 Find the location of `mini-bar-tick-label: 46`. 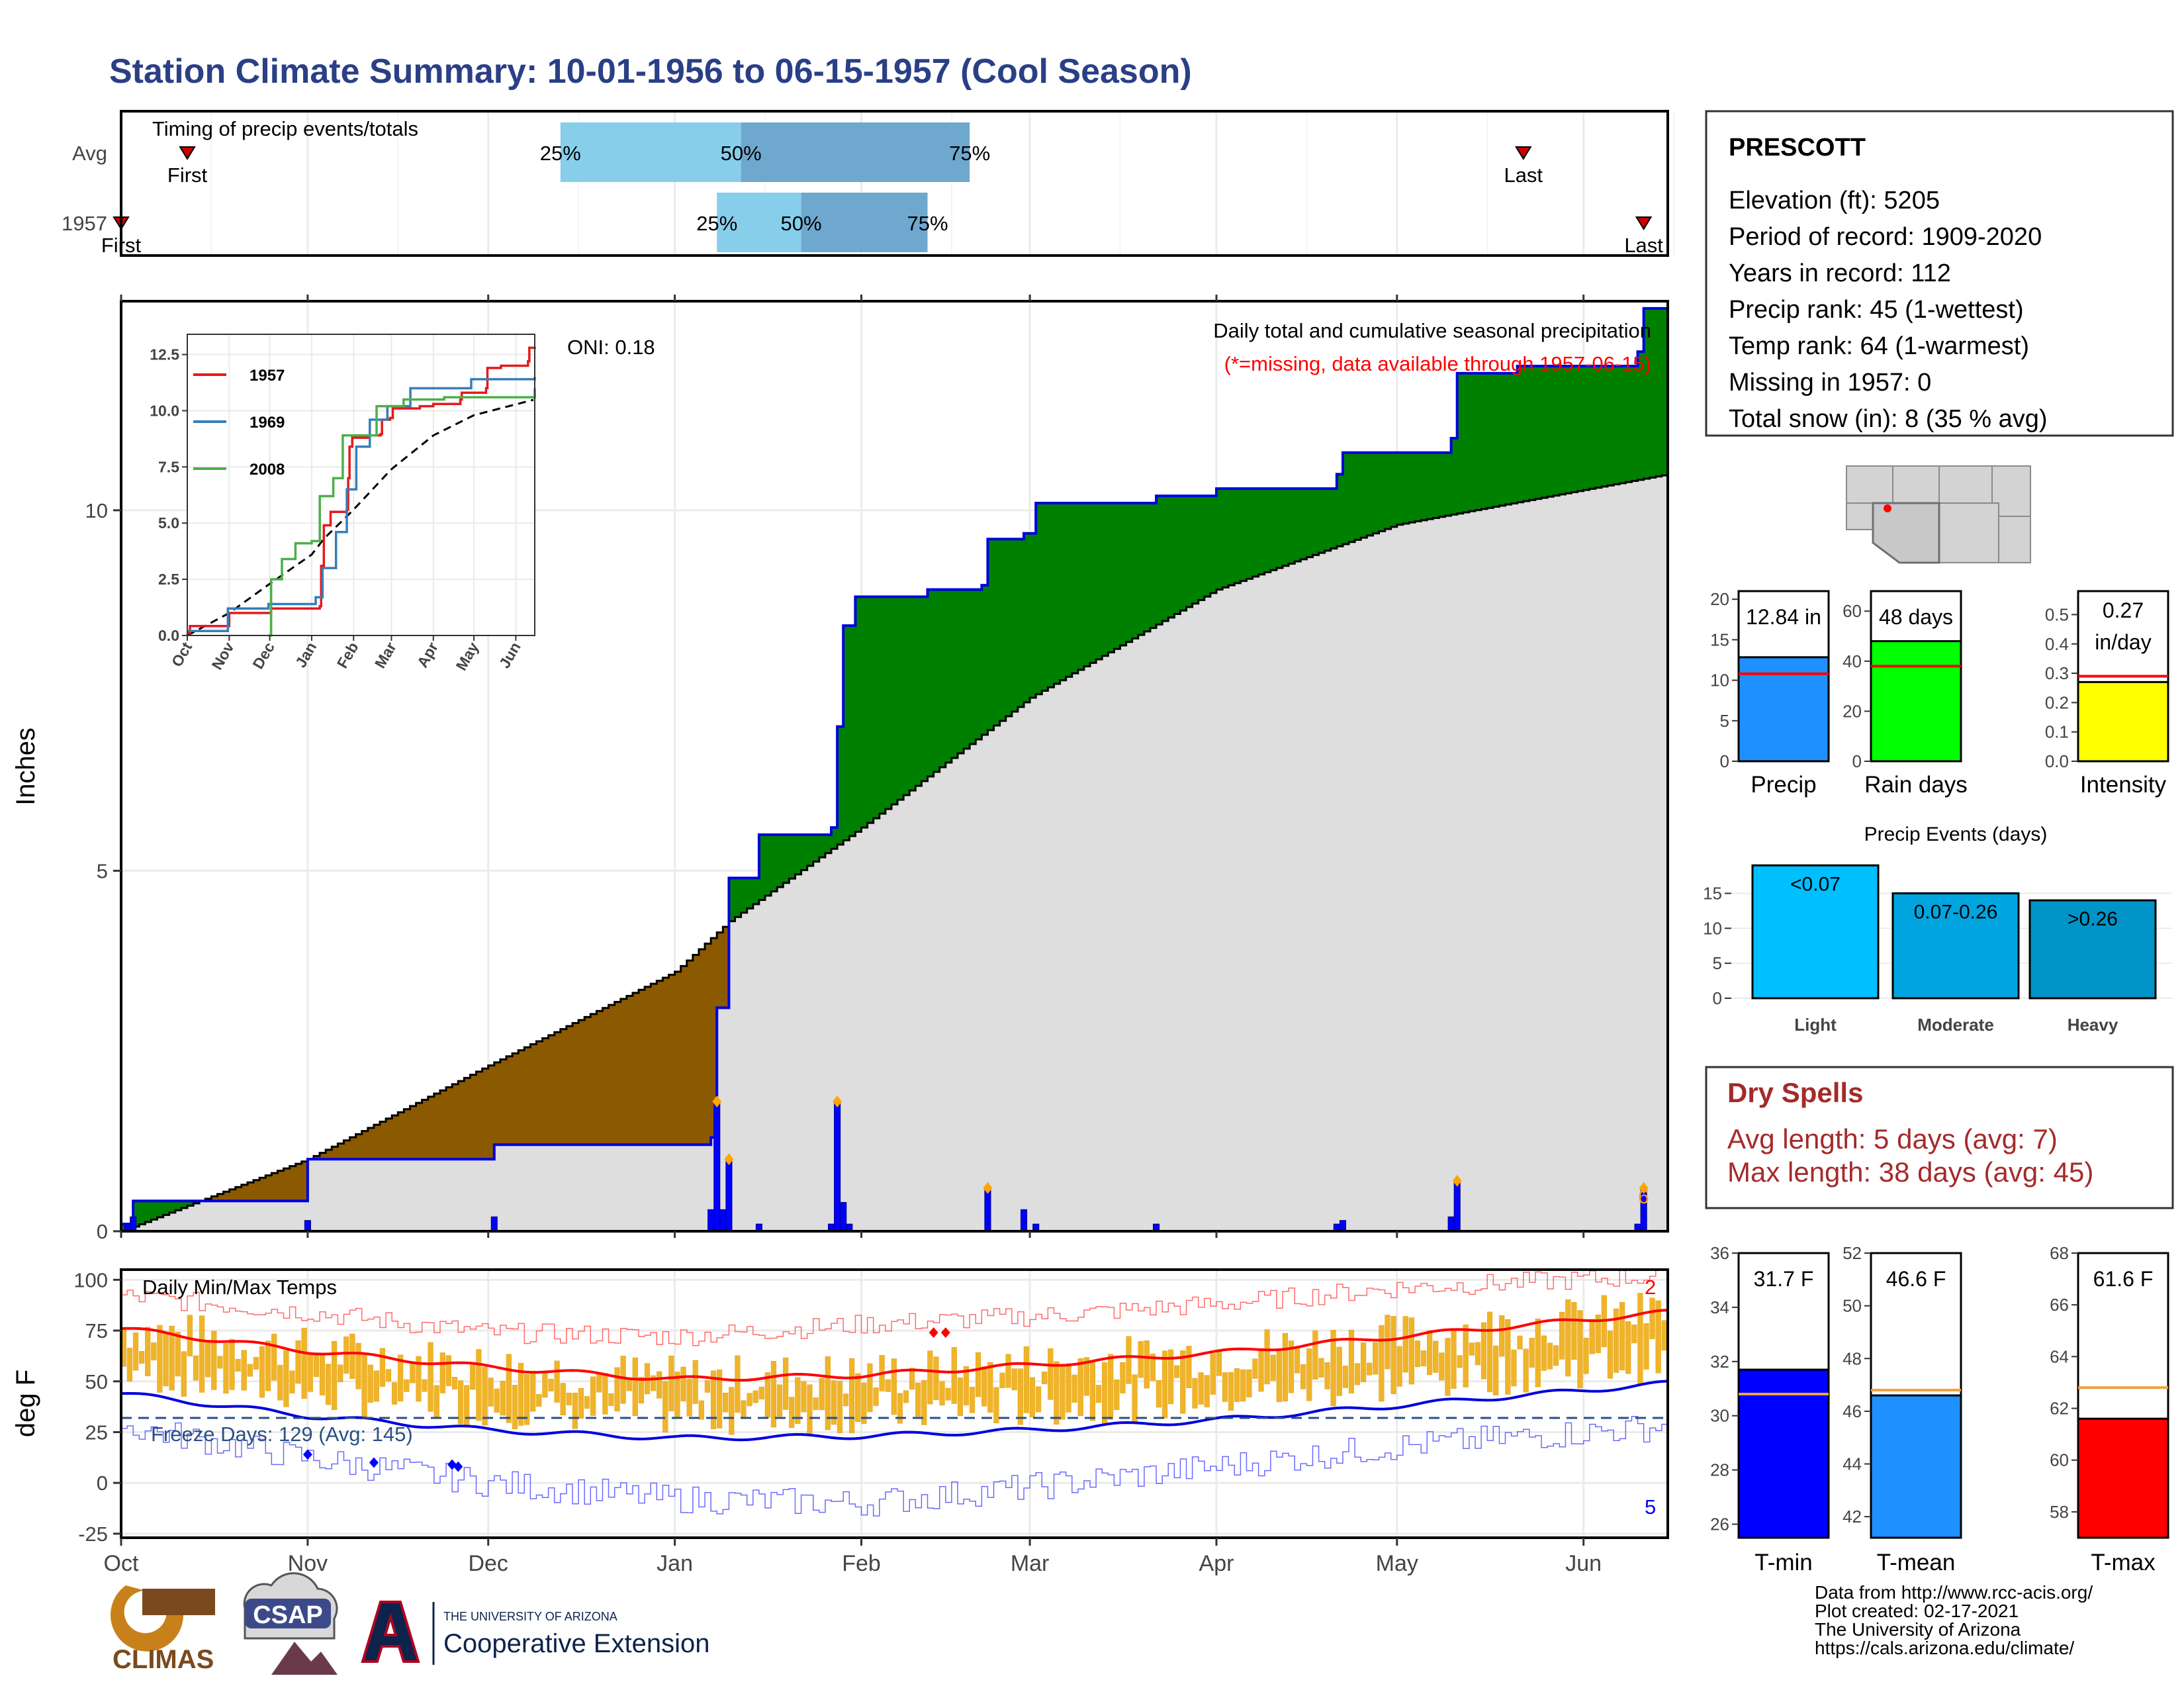

mini-bar-tick-label: 46 is located at coordinates (1852, 1411).